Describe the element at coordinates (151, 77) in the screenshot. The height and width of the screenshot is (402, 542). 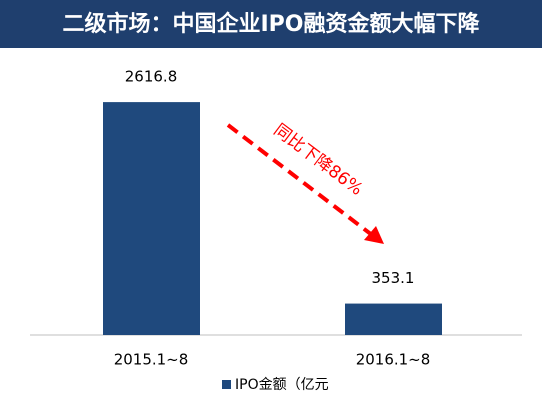
I see `value-label: 2616.8` at that location.